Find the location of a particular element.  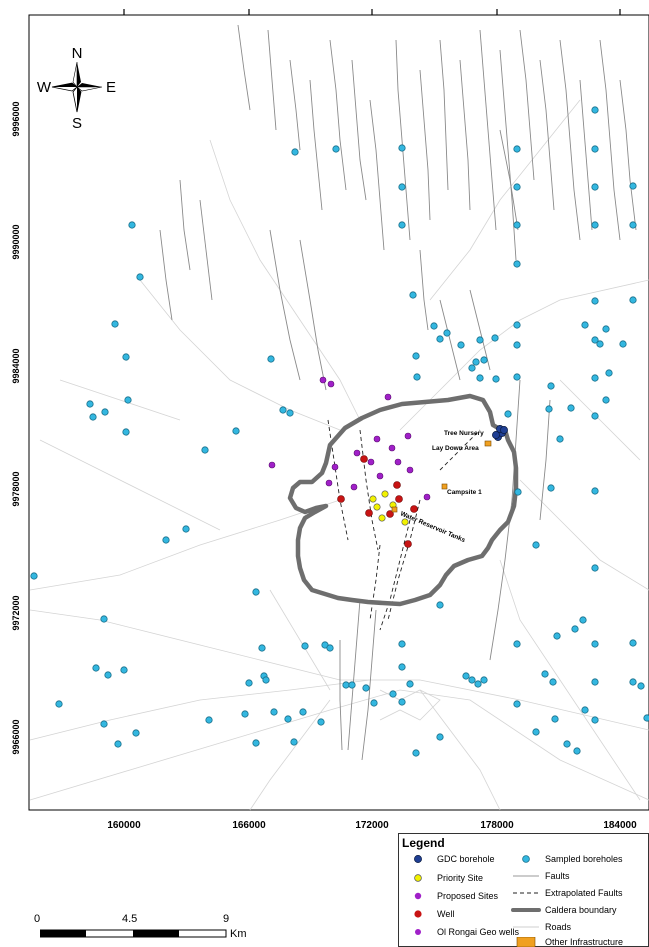

scale-tick-end: 9 is located at coordinates (226, 919).